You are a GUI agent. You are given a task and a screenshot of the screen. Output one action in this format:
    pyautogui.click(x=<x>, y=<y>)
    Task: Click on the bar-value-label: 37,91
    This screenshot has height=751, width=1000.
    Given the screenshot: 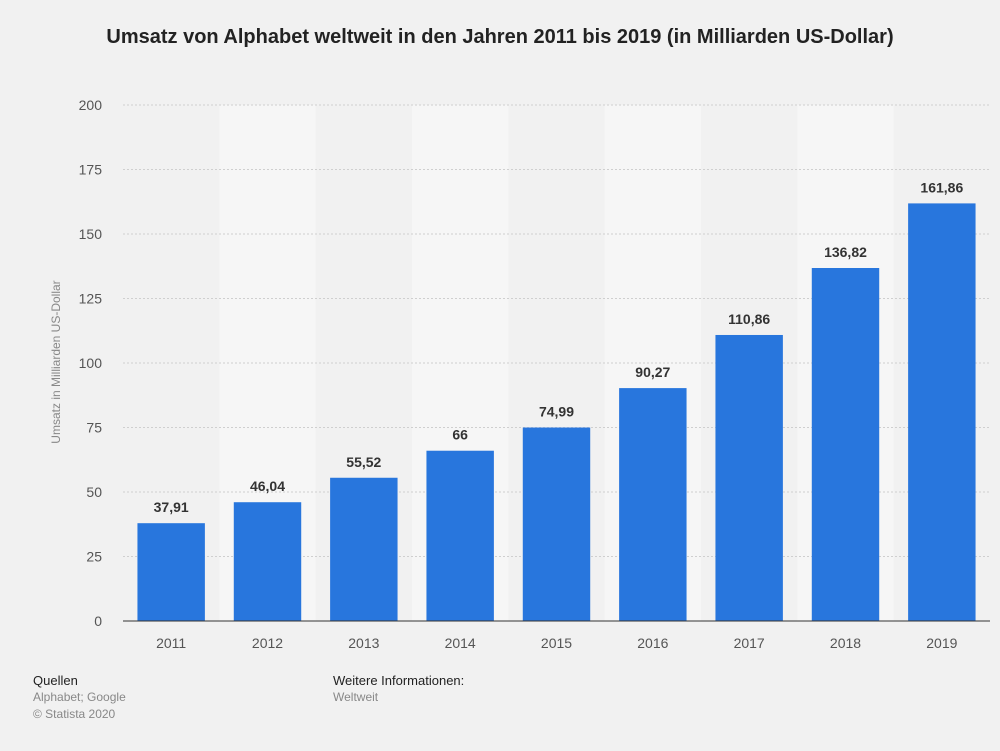 What is the action you would take?
    pyautogui.click(x=171, y=507)
    